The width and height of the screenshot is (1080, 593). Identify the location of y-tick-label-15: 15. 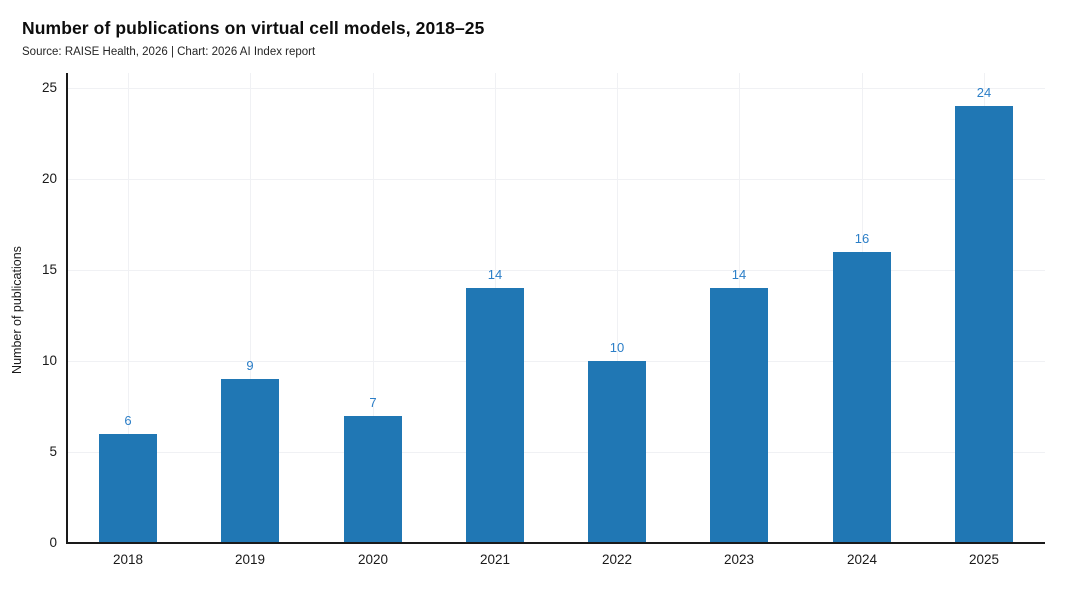
(49, 269).